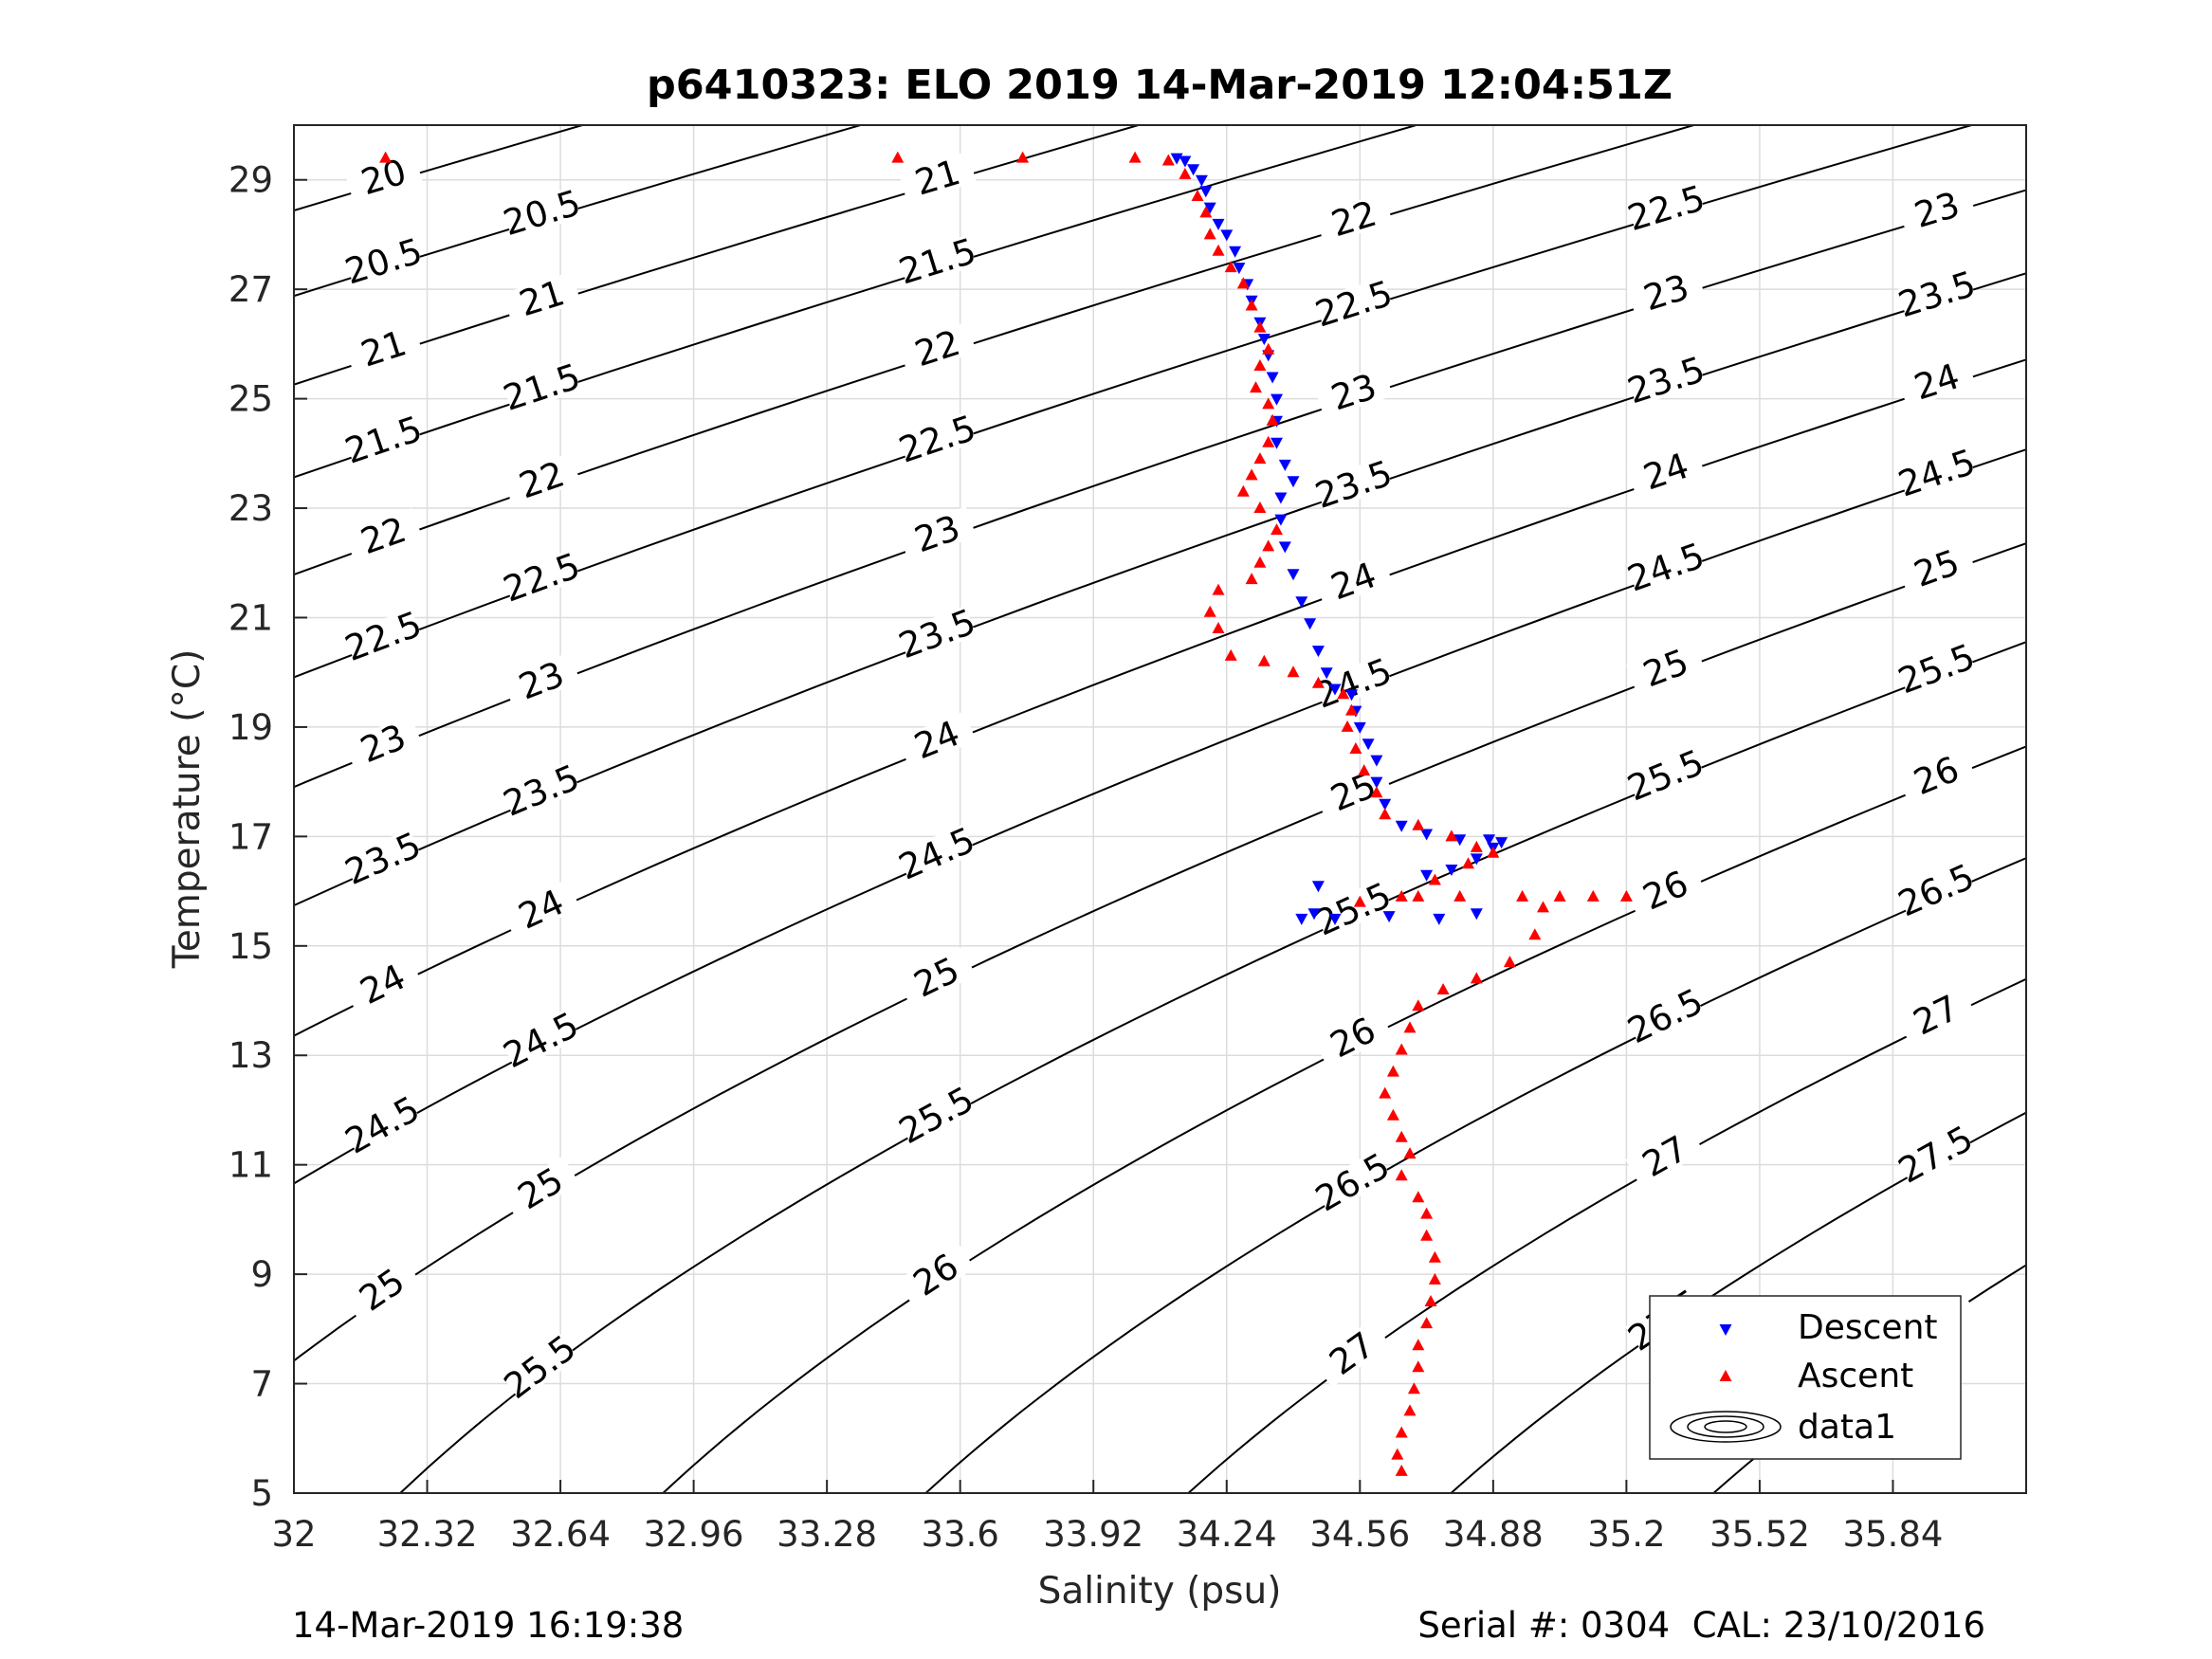 The width and height of the screenshot is (2212, 1659). Describe the element at coordinates (1759, 1534) in the screenshot. I see `x-tick-label: 35.52` at that location.